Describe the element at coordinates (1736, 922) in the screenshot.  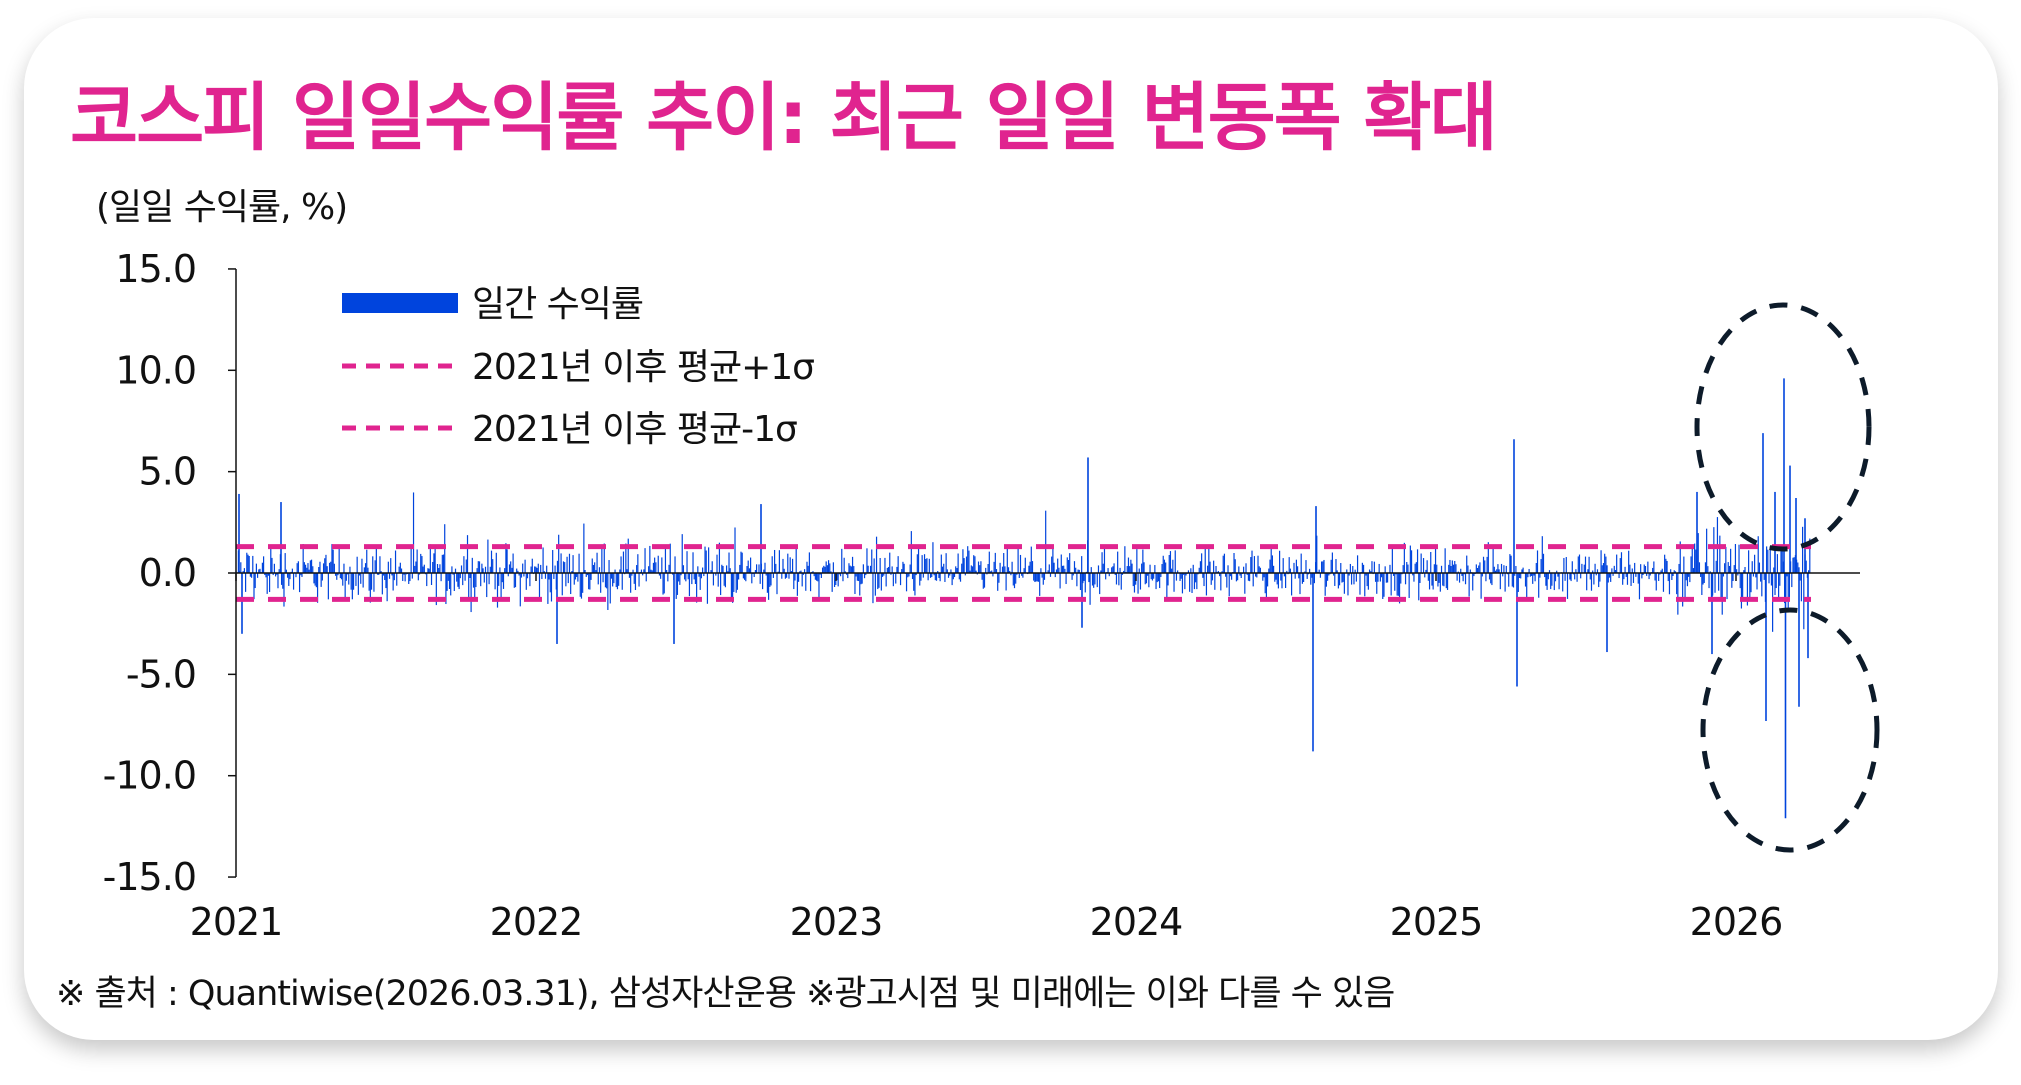
I see `x-tick-label: 2026` at that location.